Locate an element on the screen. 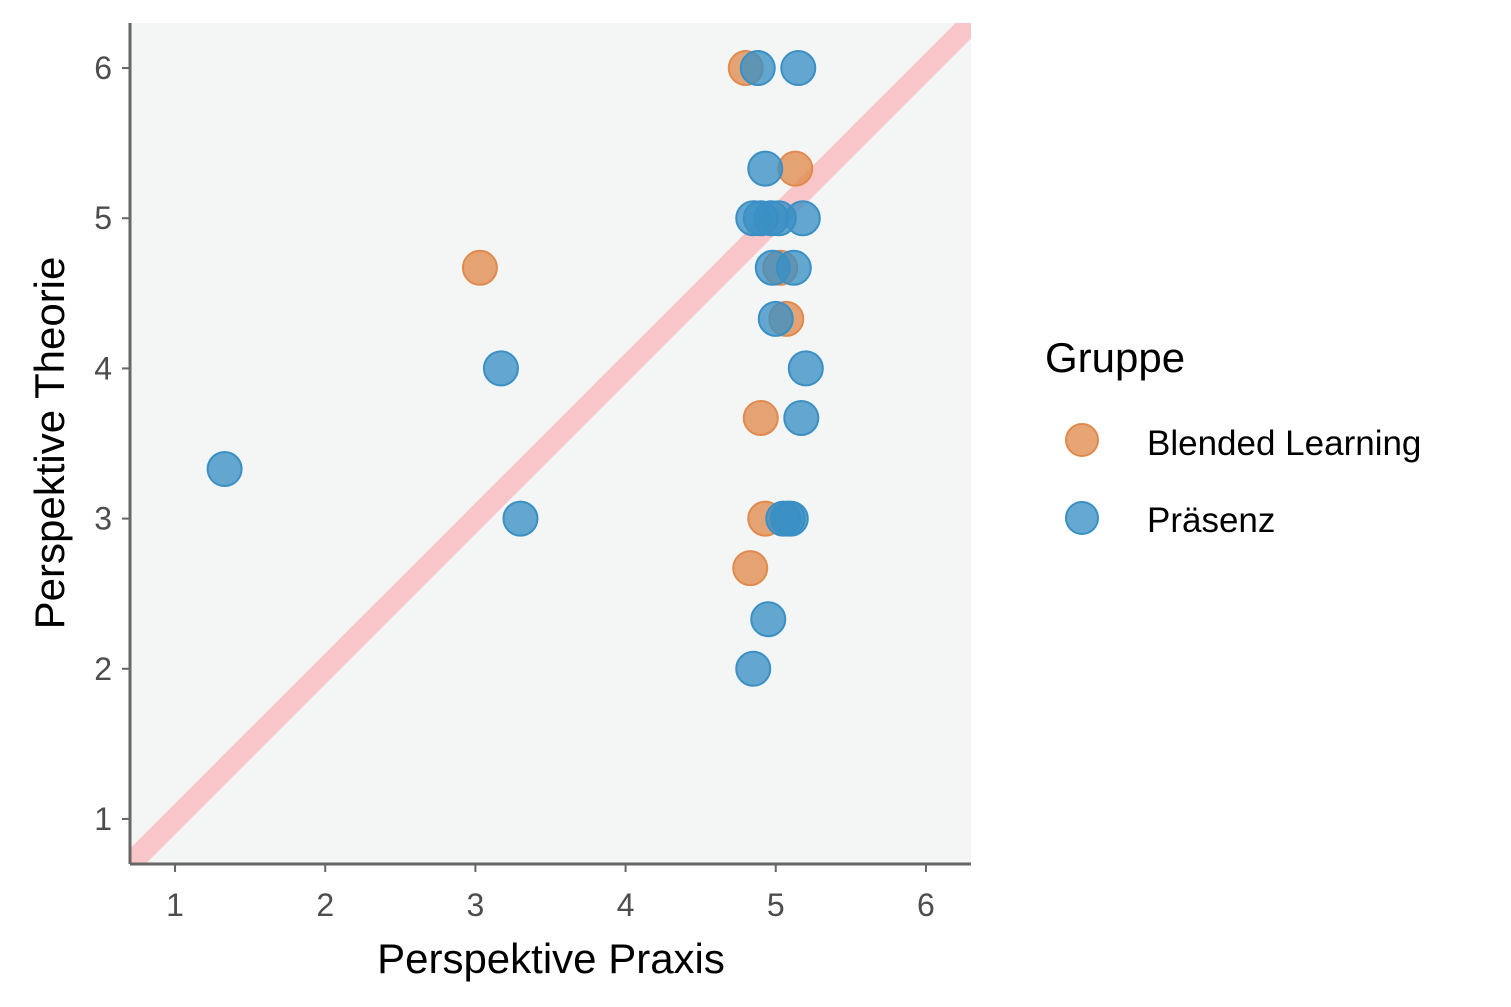 This screenshot has height=1007, width=1511. y-axis-title: Perspektive Theorie is located at coordinates (49, 443).